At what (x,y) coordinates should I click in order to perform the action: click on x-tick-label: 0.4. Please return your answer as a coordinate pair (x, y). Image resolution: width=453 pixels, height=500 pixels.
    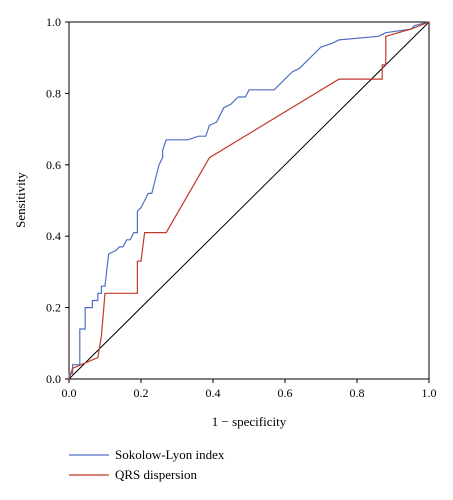
    Looking at the image, I should click on (213, 393).